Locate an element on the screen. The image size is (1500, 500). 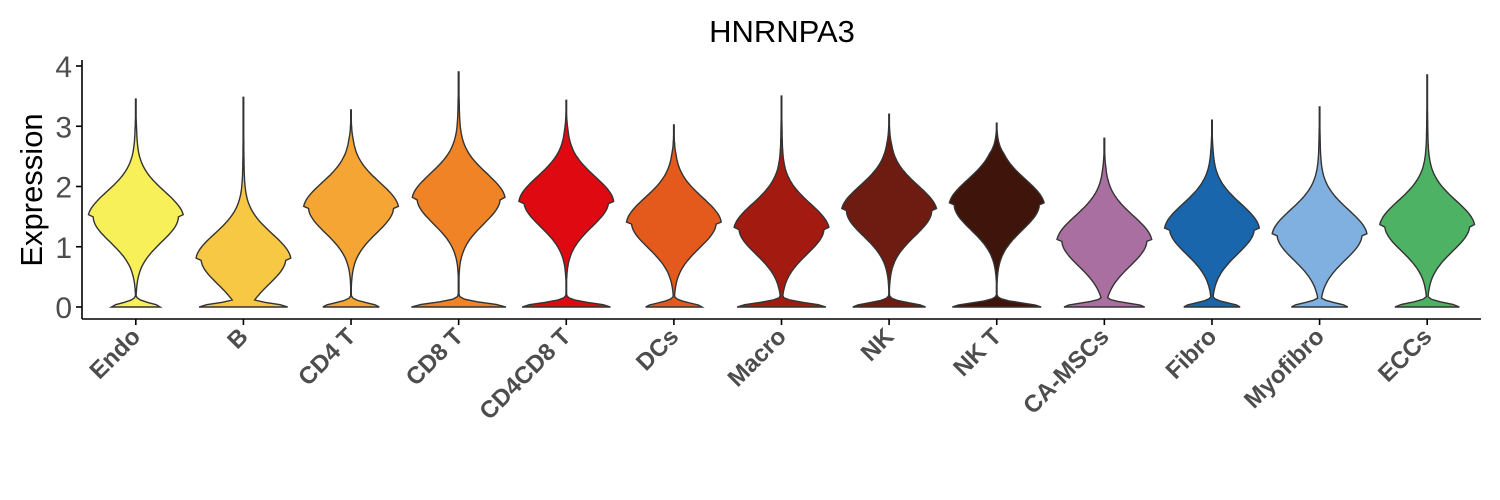
x-tick-label: CA-MSCs is located at coordinates (1066, 371).